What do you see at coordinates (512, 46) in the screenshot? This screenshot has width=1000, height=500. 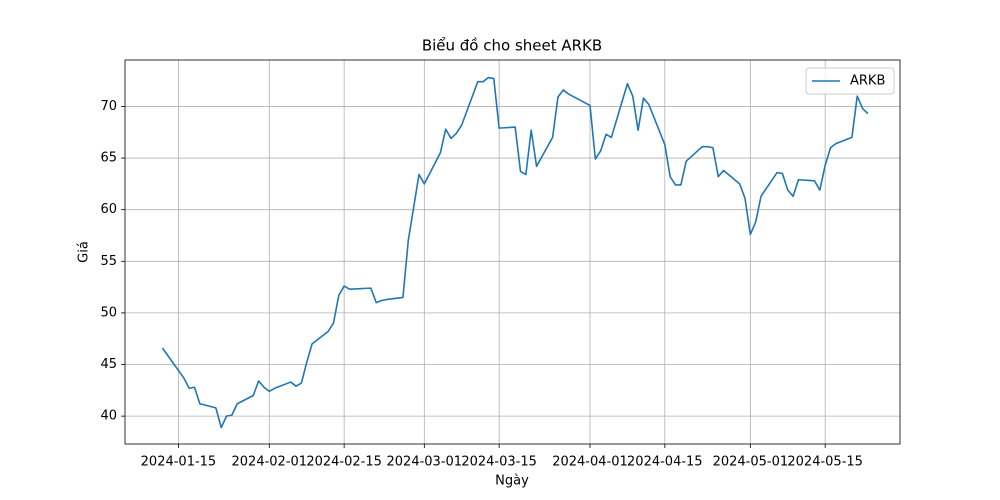 I see `chart-title: Biểu đồ cho sheet ARKB` at bounding box center [512, 46].